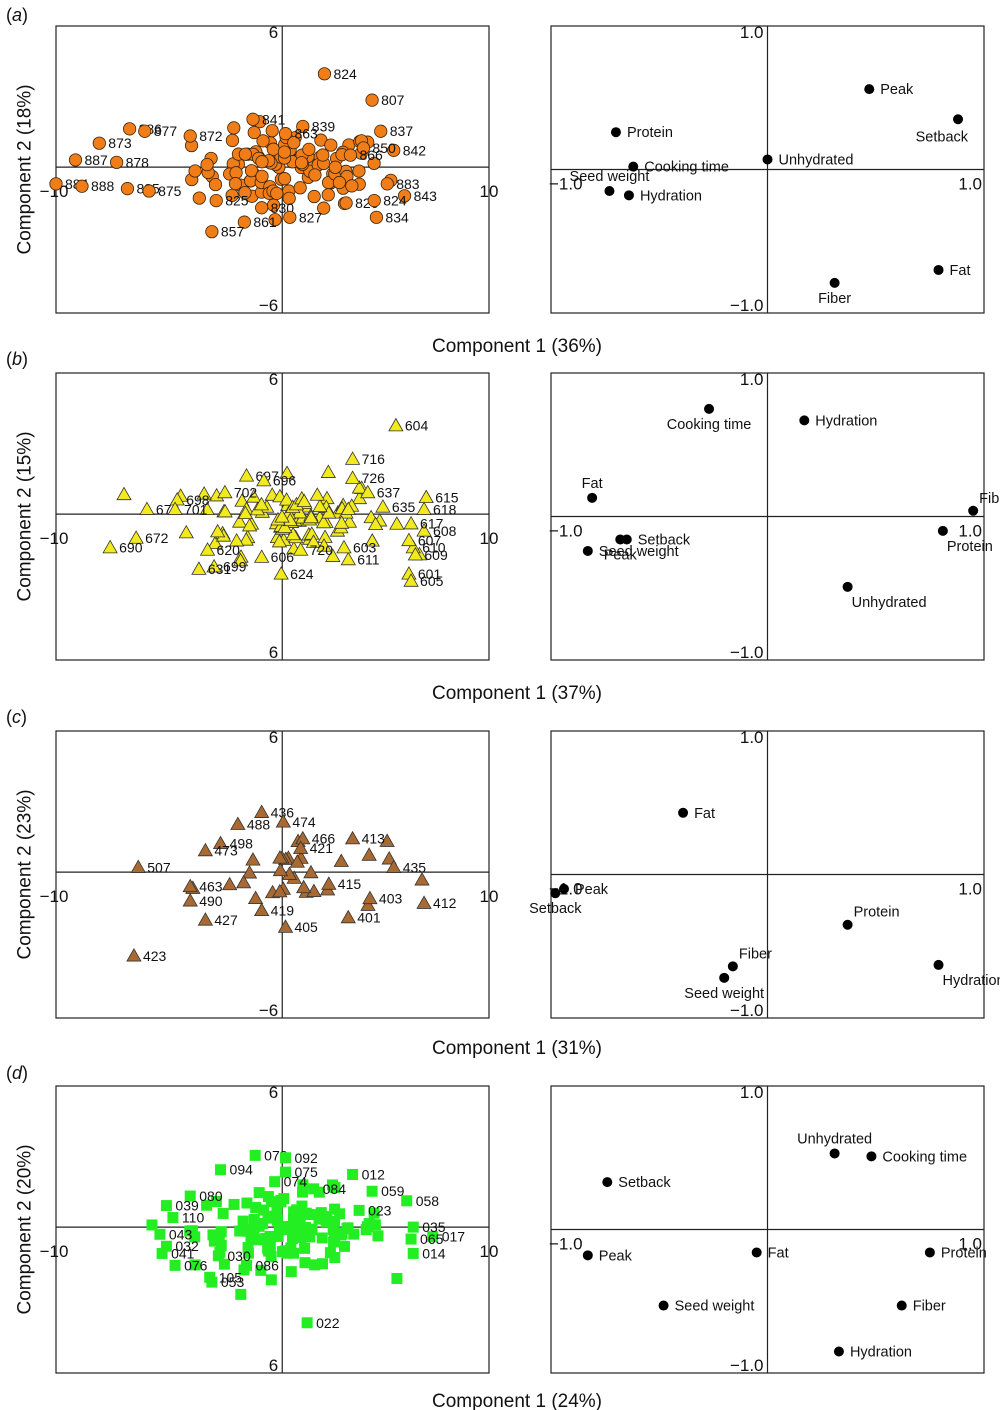 The height and width of the screenshot is (1410, 1000). I want to click on score-label: 807, so click(393, 100).